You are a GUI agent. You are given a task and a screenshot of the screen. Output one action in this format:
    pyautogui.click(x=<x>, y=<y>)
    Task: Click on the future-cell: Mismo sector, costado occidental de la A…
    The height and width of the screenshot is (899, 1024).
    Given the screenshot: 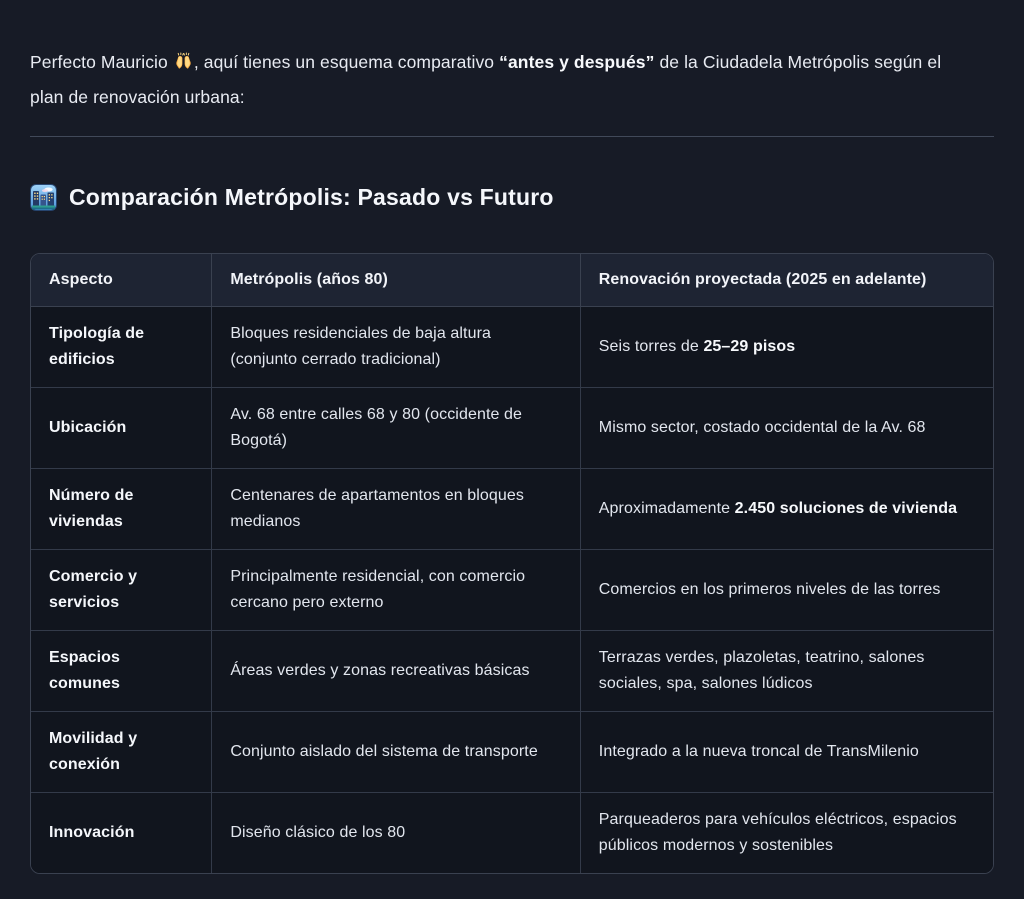 What is the action you would take?
    pyautogui.click(x=786, y=427)
    